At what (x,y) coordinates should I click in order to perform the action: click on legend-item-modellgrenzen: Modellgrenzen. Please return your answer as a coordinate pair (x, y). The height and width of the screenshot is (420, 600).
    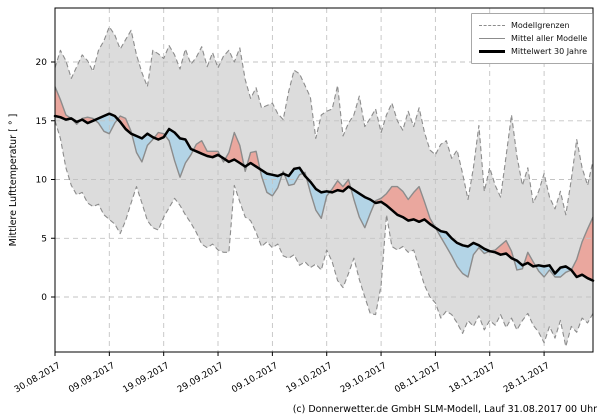
    Looking at the image, I should click on (532, 25).